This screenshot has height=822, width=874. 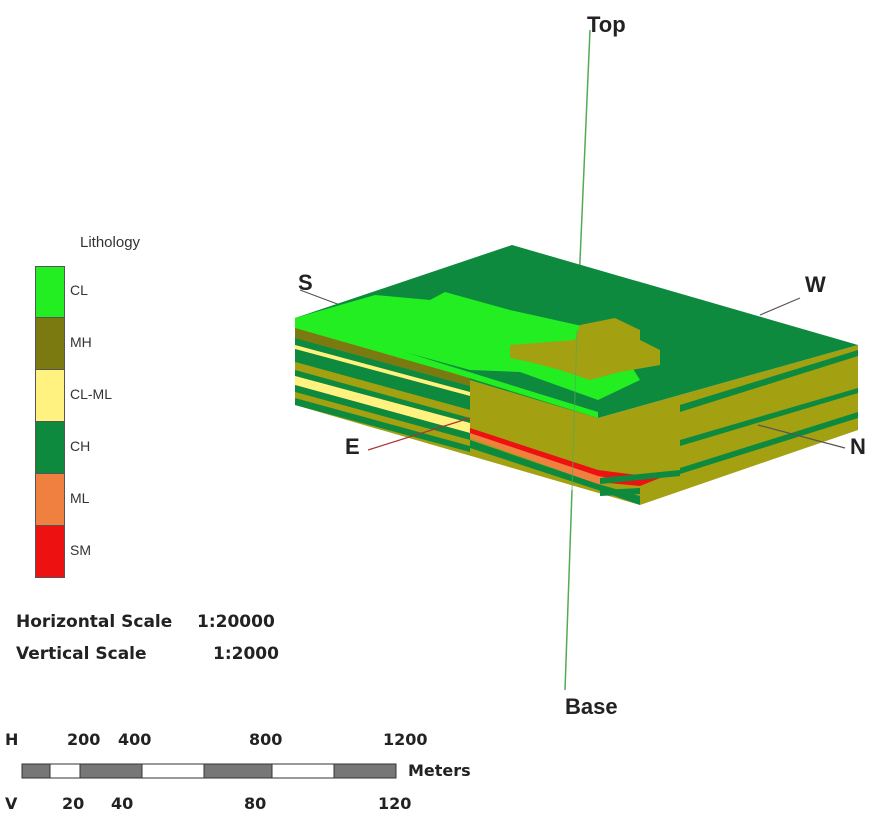 I want to click on layer-ch-base-band, so click(x=555, y=472).